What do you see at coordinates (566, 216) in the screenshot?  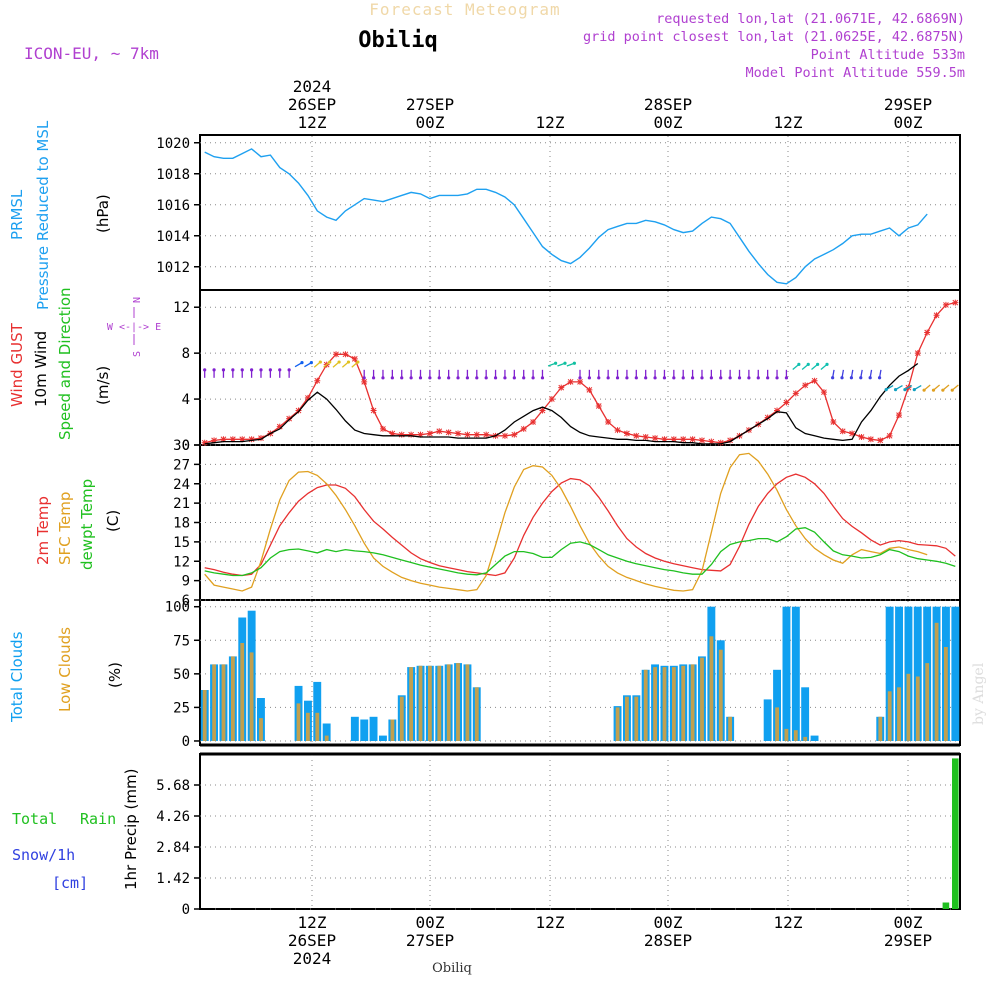 I see `pressure-series-line` at bounding box center [566, 216].